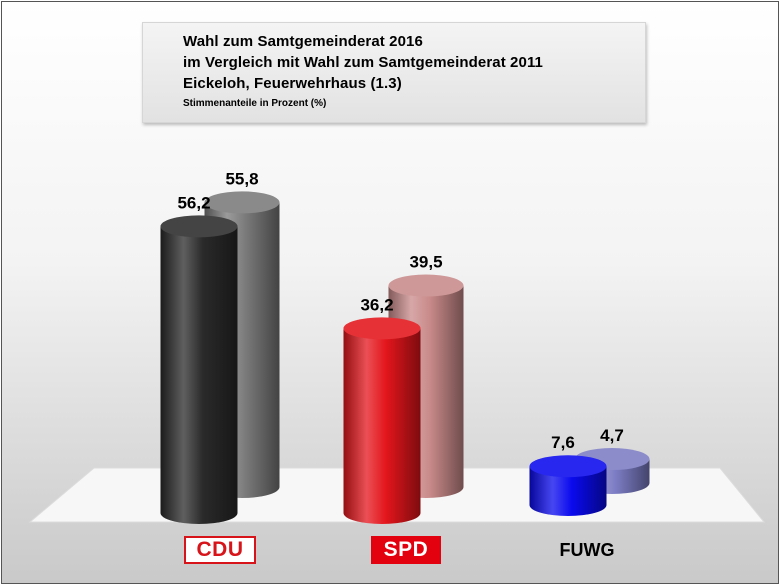 The image size is (780, 585). What do you see at coordinates (193, 202) in the screenshot?
I see `value-label-cdu-2016: 56,2` at bounding box center [193, 202].